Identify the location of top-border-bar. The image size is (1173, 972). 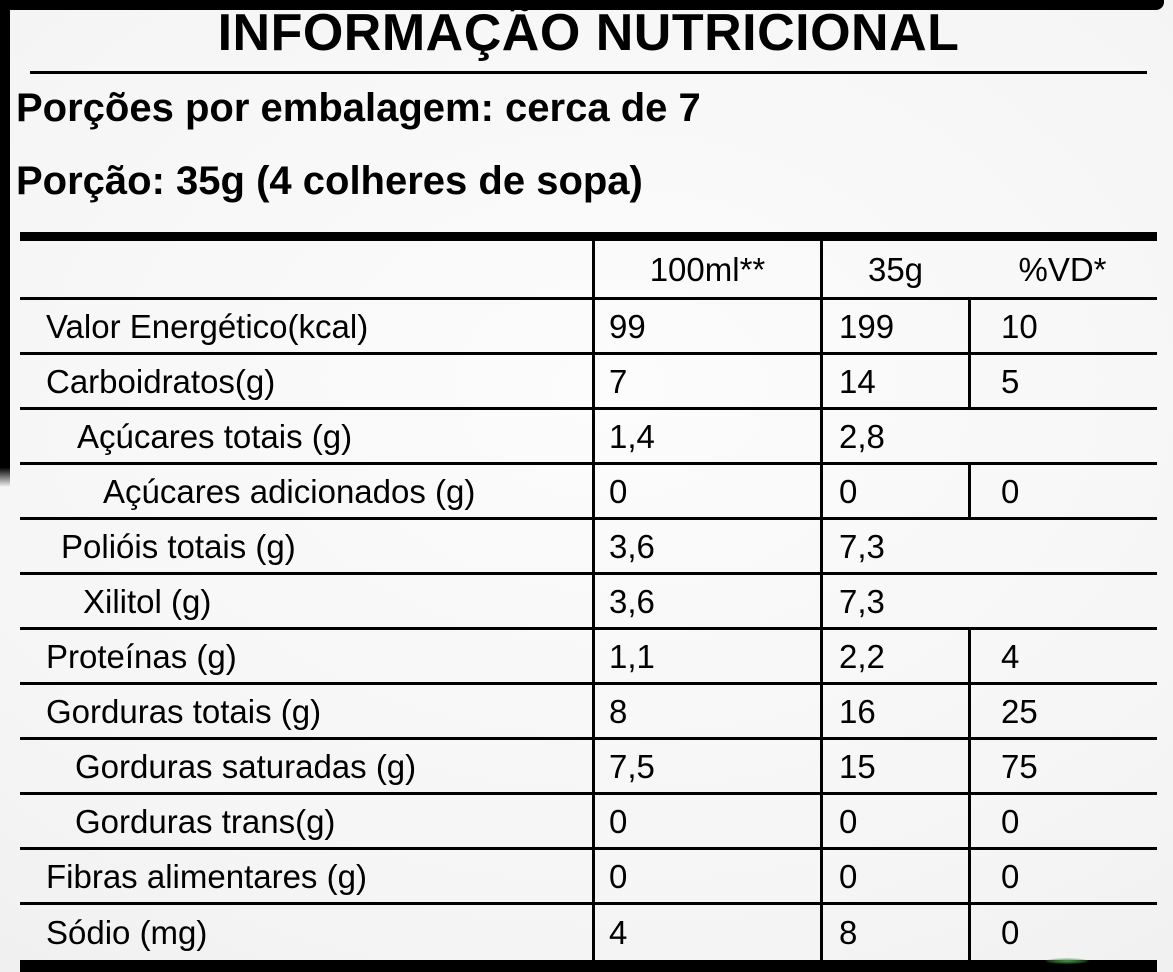
(582, 5).